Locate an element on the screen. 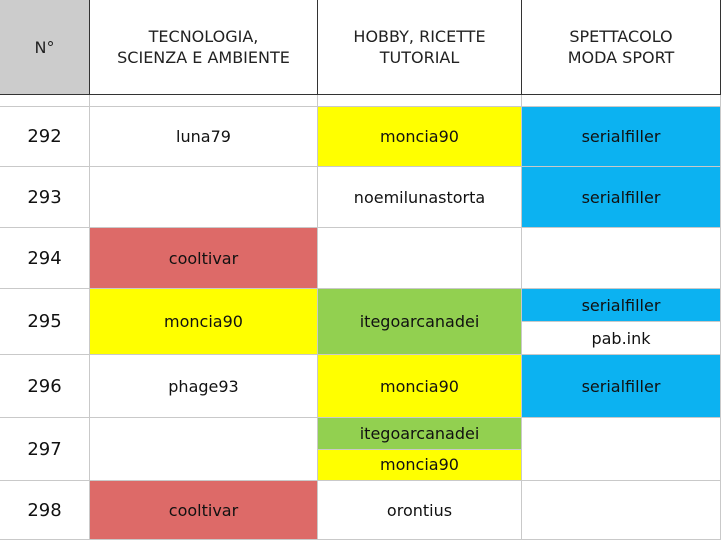 The width and height of the screenshot is (721, 540). row-number: 293 is located at coordinates (45, 197).